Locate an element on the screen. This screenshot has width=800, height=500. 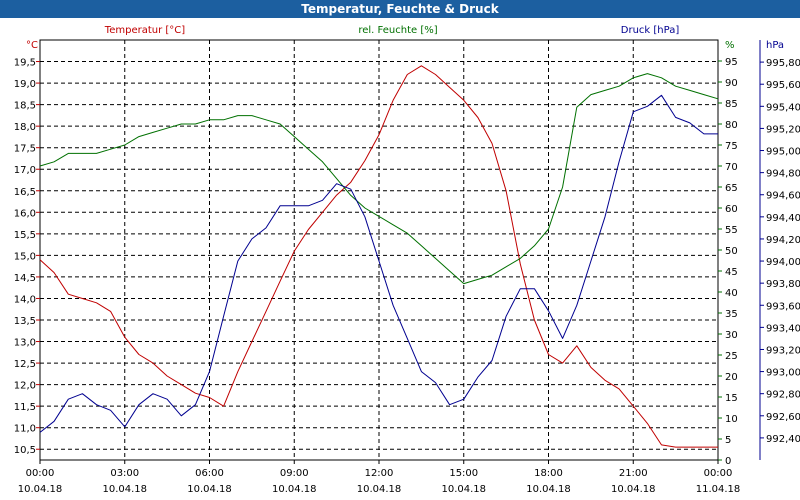
humidity-tick-label: 75 is located at coordinates (731, 146).